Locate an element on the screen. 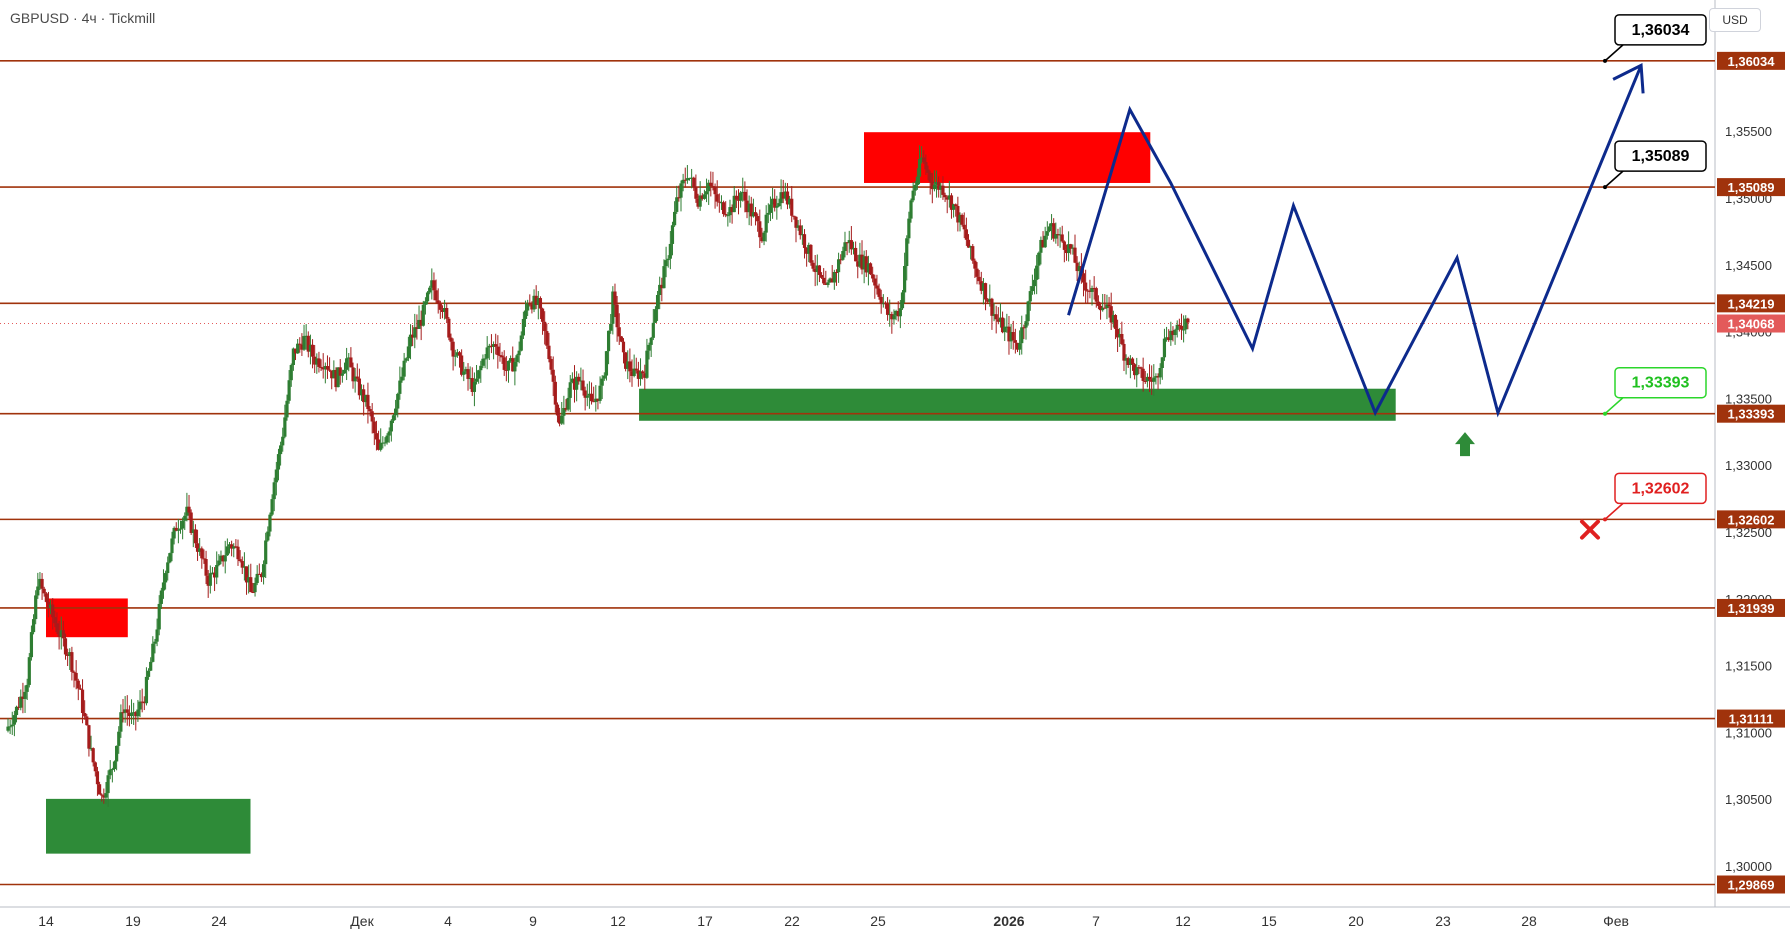  callout-1: 1,35089 is located at coordinates (1655, 165).